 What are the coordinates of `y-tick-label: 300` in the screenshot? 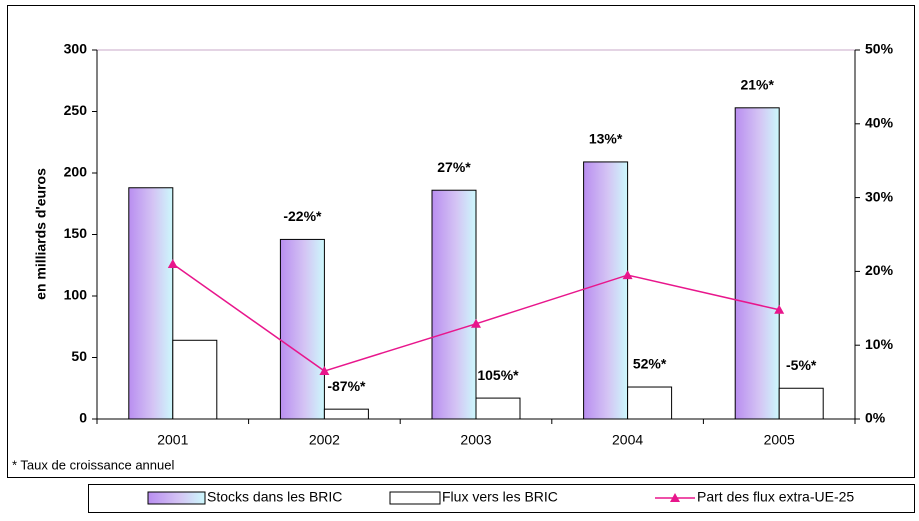 It's located at (76, 49).